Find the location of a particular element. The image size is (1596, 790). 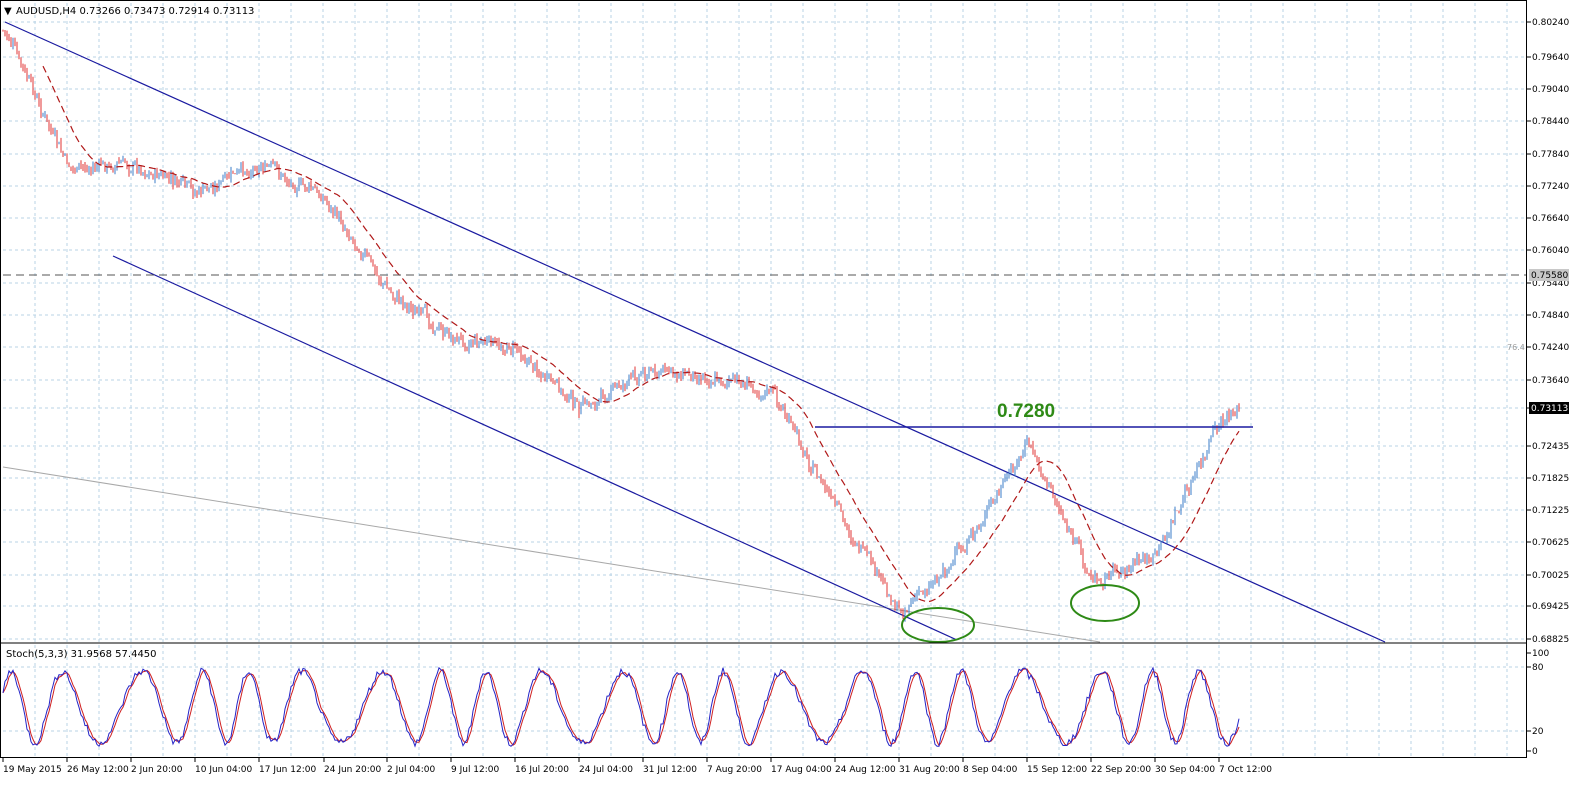

x-tick-label: 26 May 12:00 is located at coordinates (98, 770).